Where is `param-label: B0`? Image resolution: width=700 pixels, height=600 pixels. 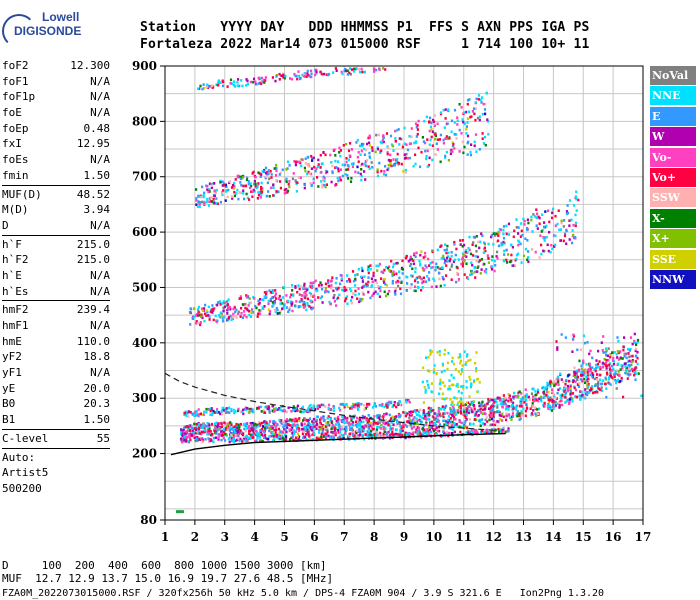 param-label: B0 is located at coordinates (9, 404).